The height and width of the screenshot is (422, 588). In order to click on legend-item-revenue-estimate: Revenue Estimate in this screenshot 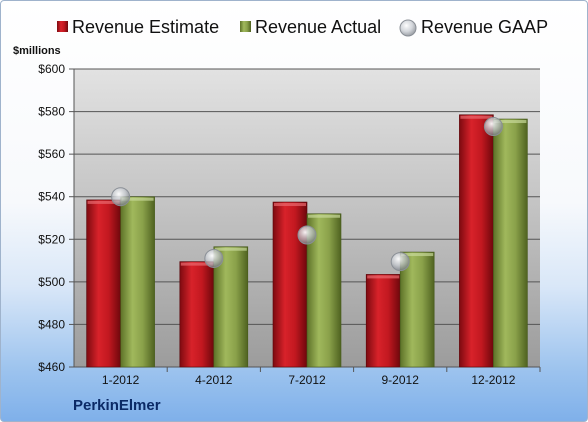, I will do `click(138, 27)`.